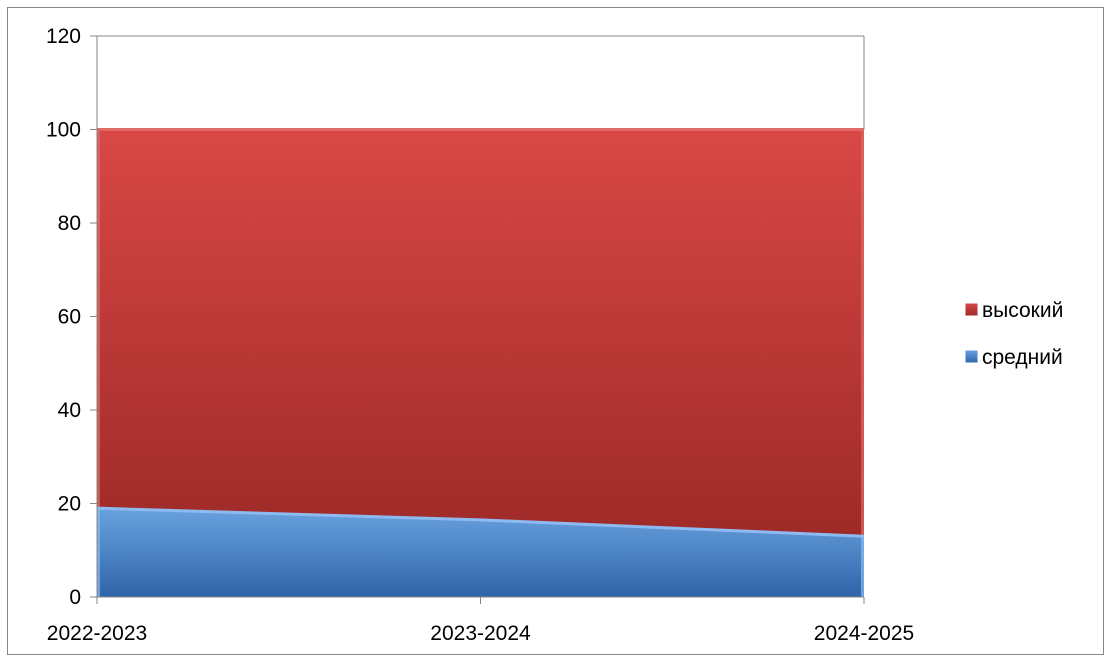 This screenshot has width=1112, height=660. Describe the element at coordinates (63, 36) in the screenshot. I see `y-tick-label: 120` at that location.